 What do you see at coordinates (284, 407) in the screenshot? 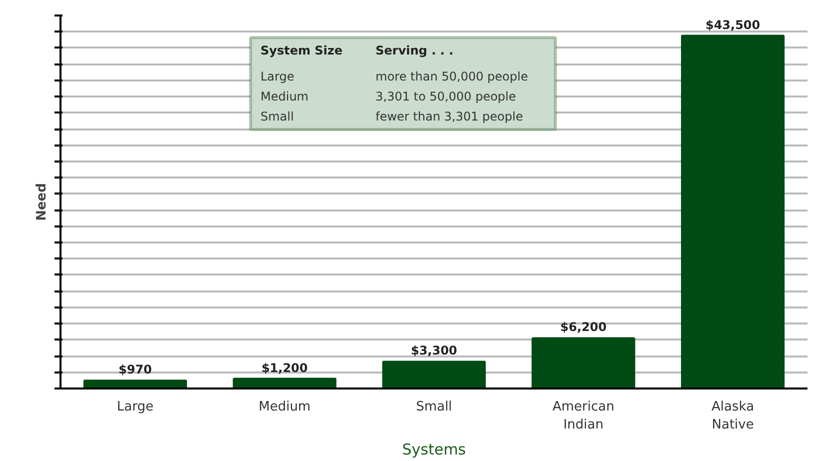
I see `x-tick-label: Medium` at bounding box center [284, 407].